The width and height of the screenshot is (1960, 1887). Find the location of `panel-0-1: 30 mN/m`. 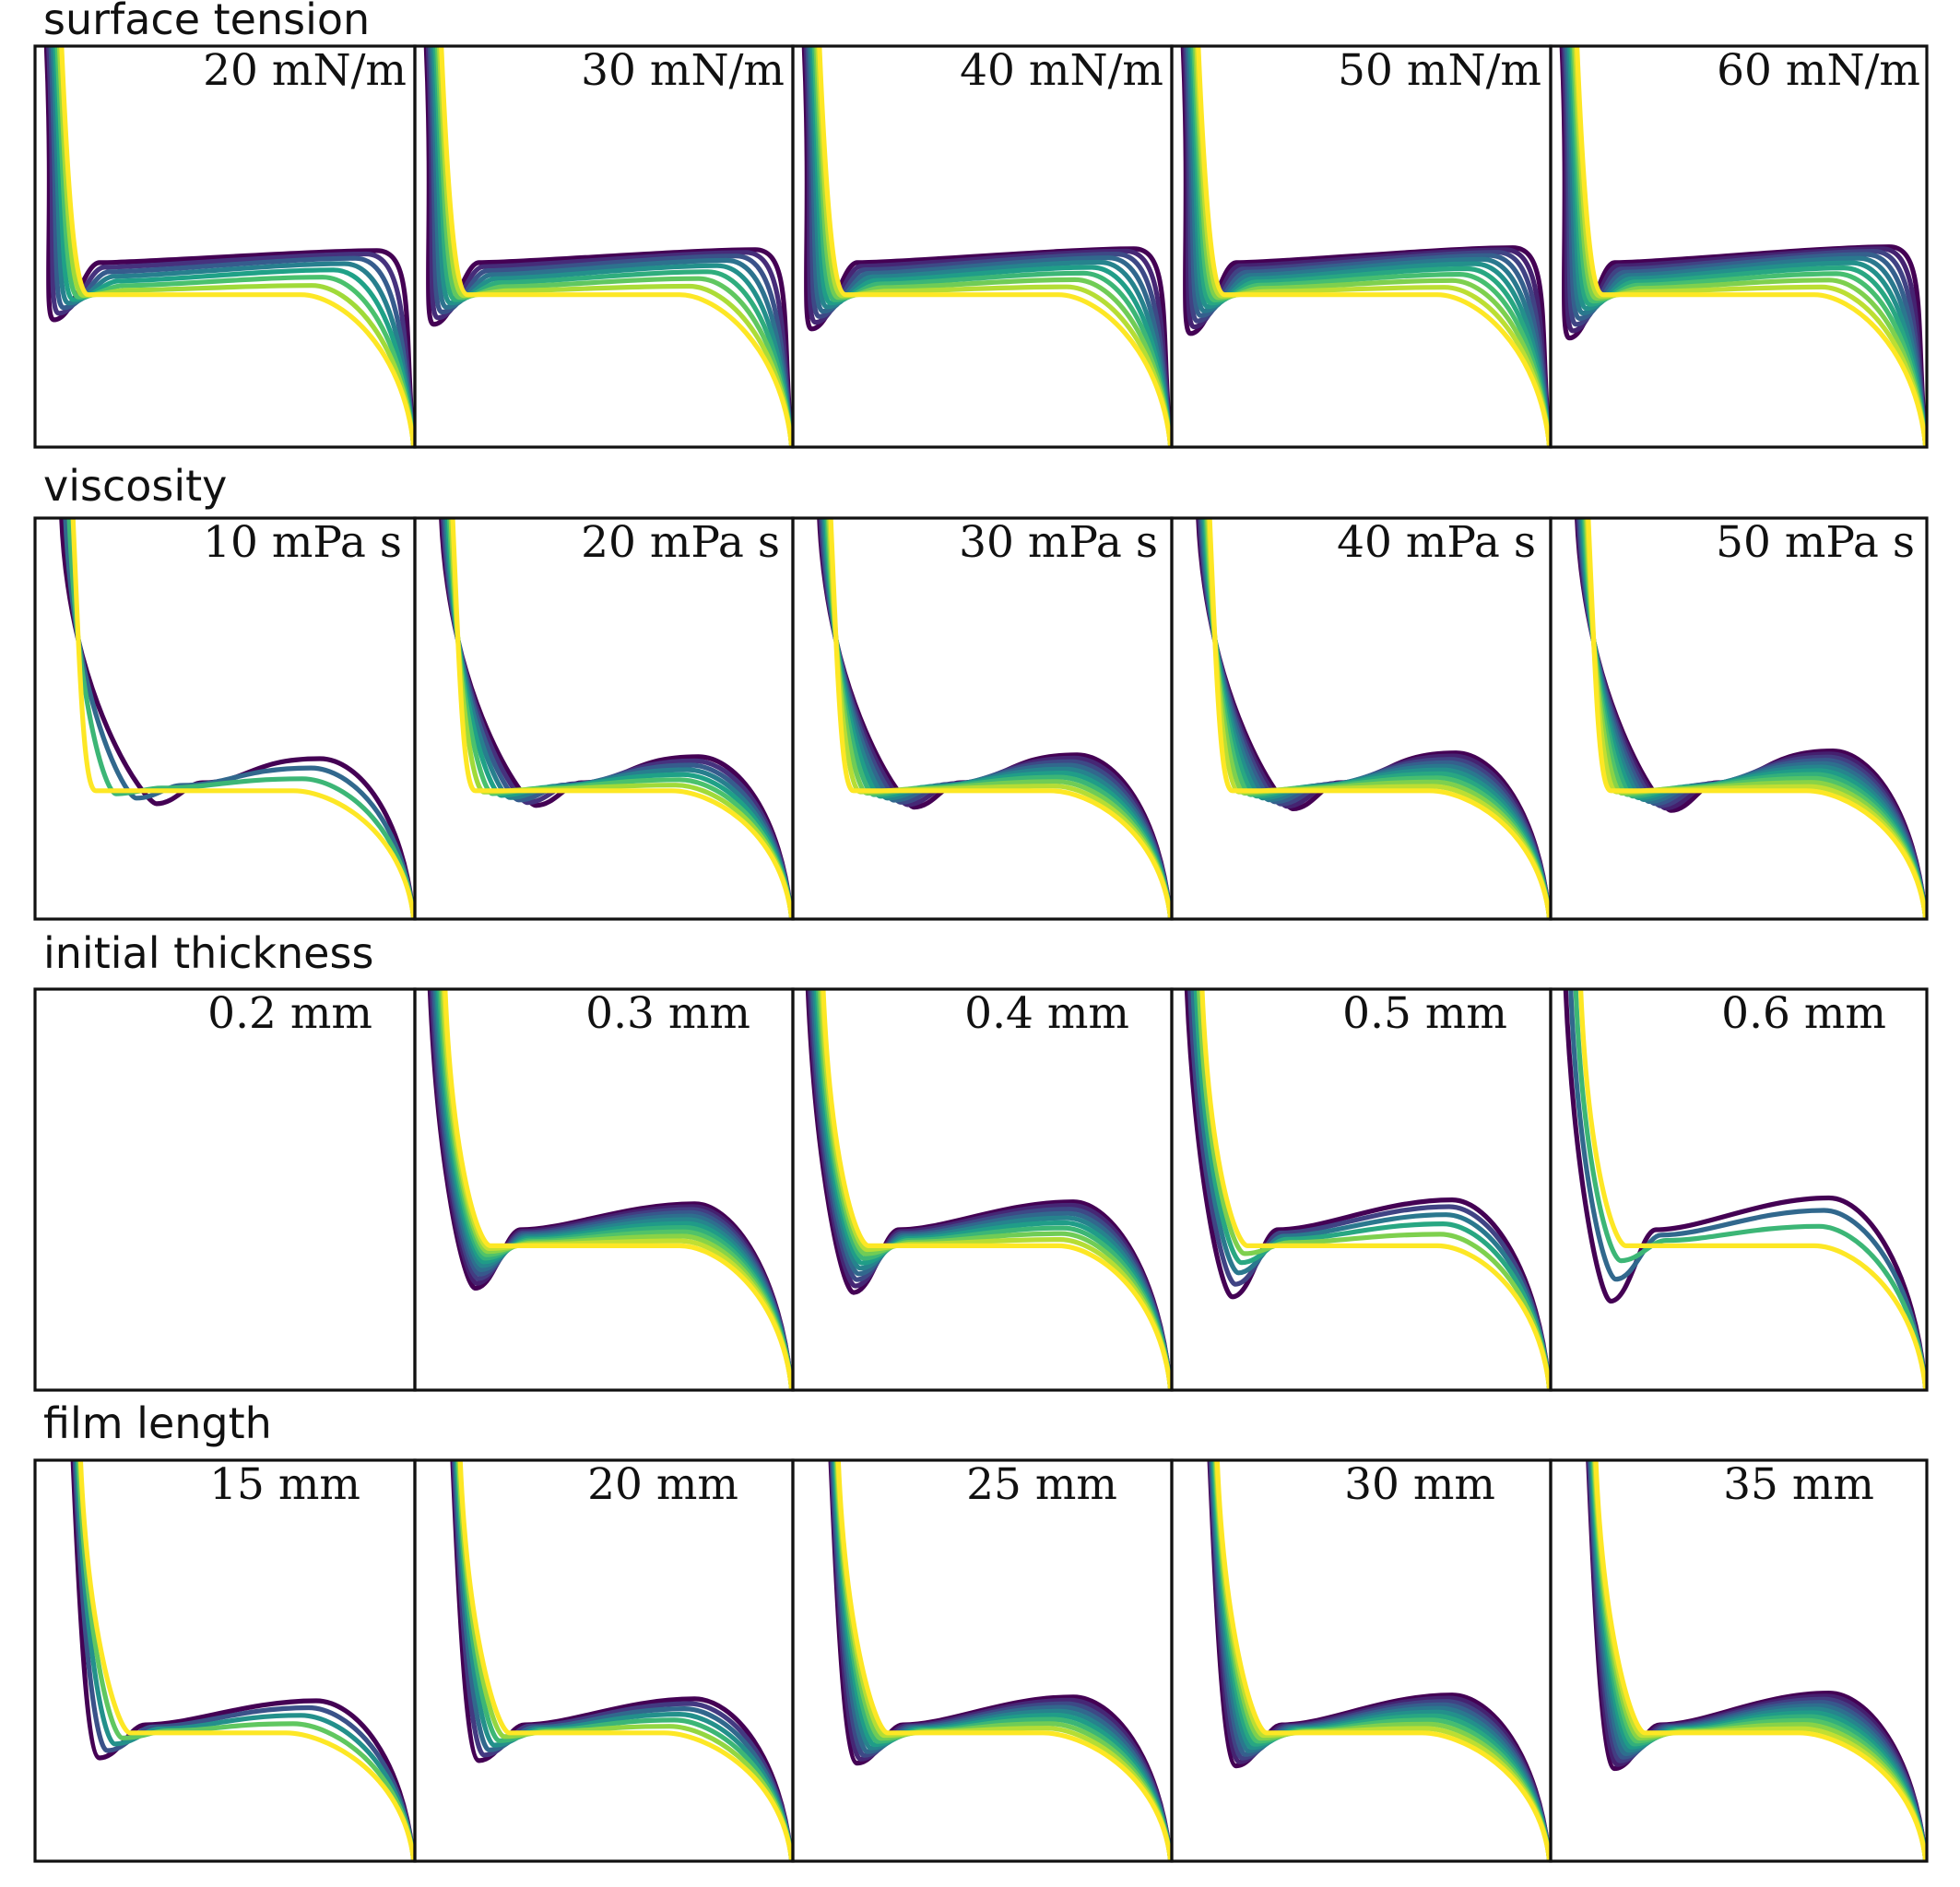

panel-0-1: 30 mN/m is located at coordinates (604, 246).